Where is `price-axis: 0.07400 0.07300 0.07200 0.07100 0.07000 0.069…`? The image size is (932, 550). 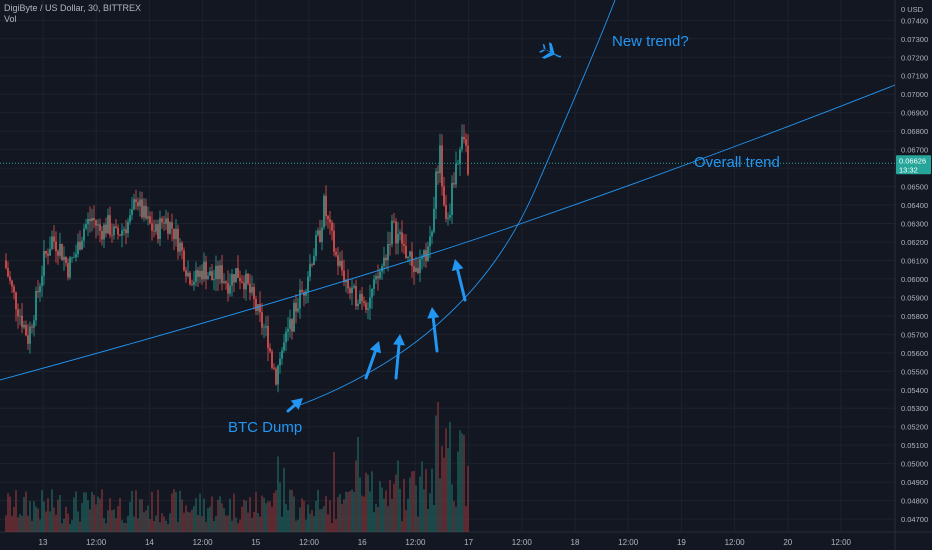
price-axis: 0.07400 0.07300 0.07200 0.07100 0.07000 0.069… is located at coordinates (913, 264).